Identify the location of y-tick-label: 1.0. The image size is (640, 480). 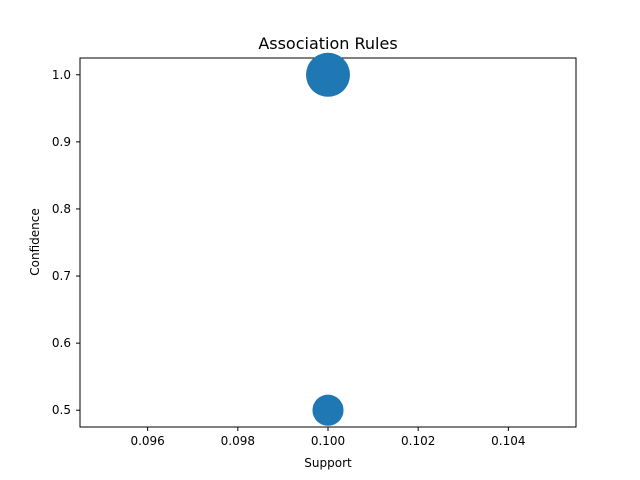
(61, 75).